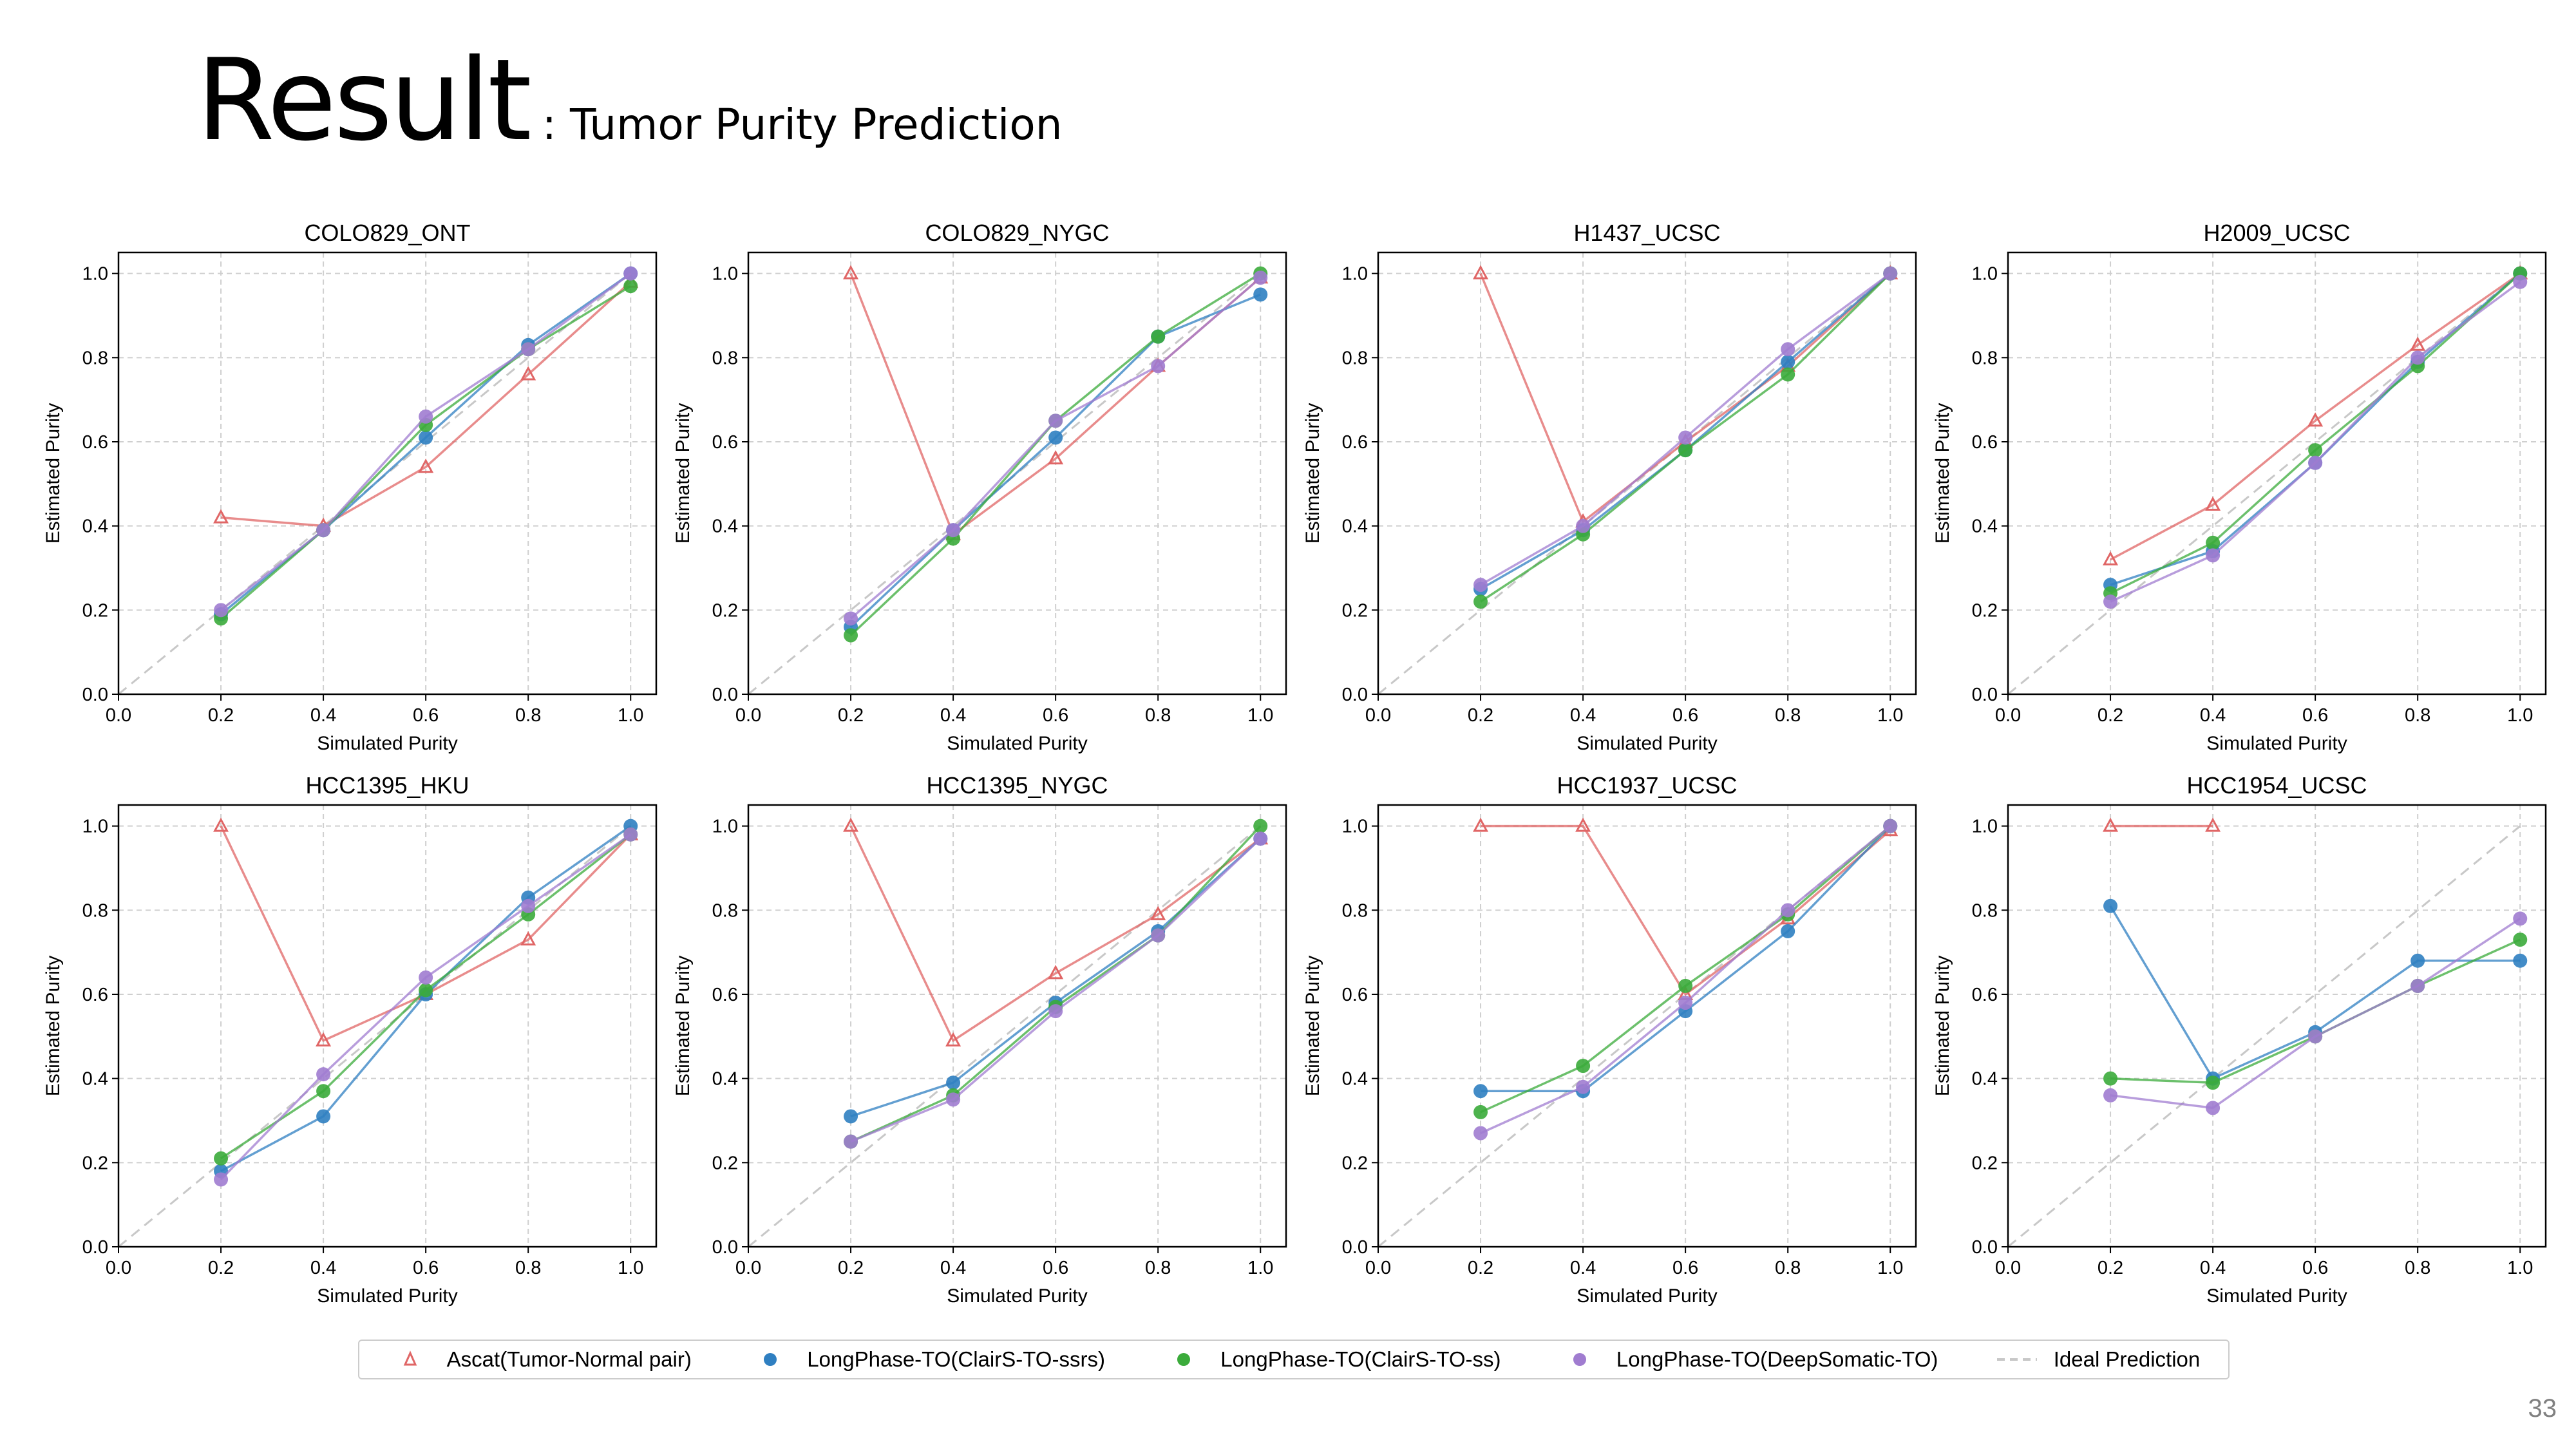 This screenshot has height=1449, width=2576. Describe the element at coordinates (410, 1358) in the screenshot. I see `open-triangle-icon` at that location.